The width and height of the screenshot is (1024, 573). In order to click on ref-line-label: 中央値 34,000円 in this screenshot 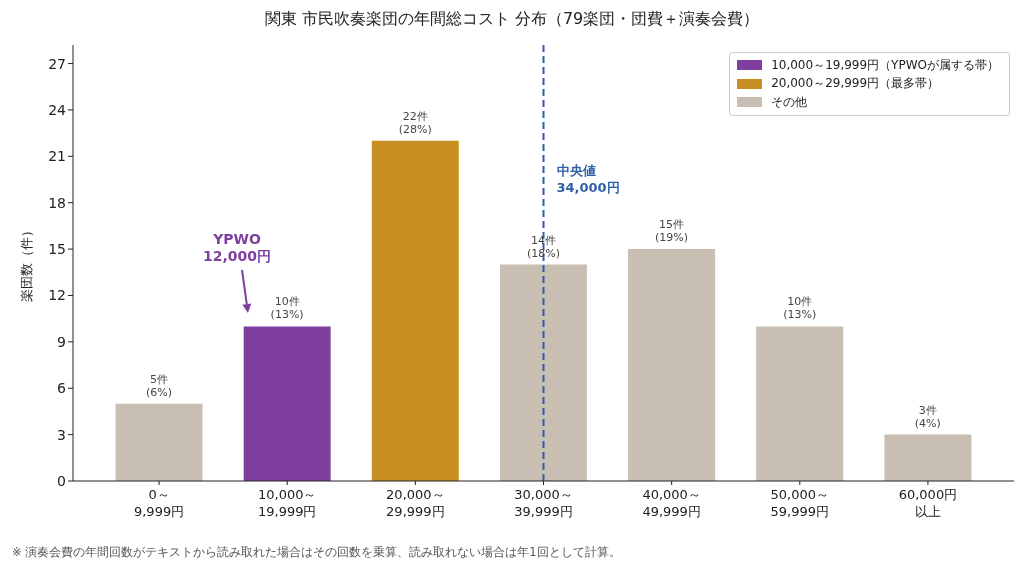, I will do `click(588, 179)`.